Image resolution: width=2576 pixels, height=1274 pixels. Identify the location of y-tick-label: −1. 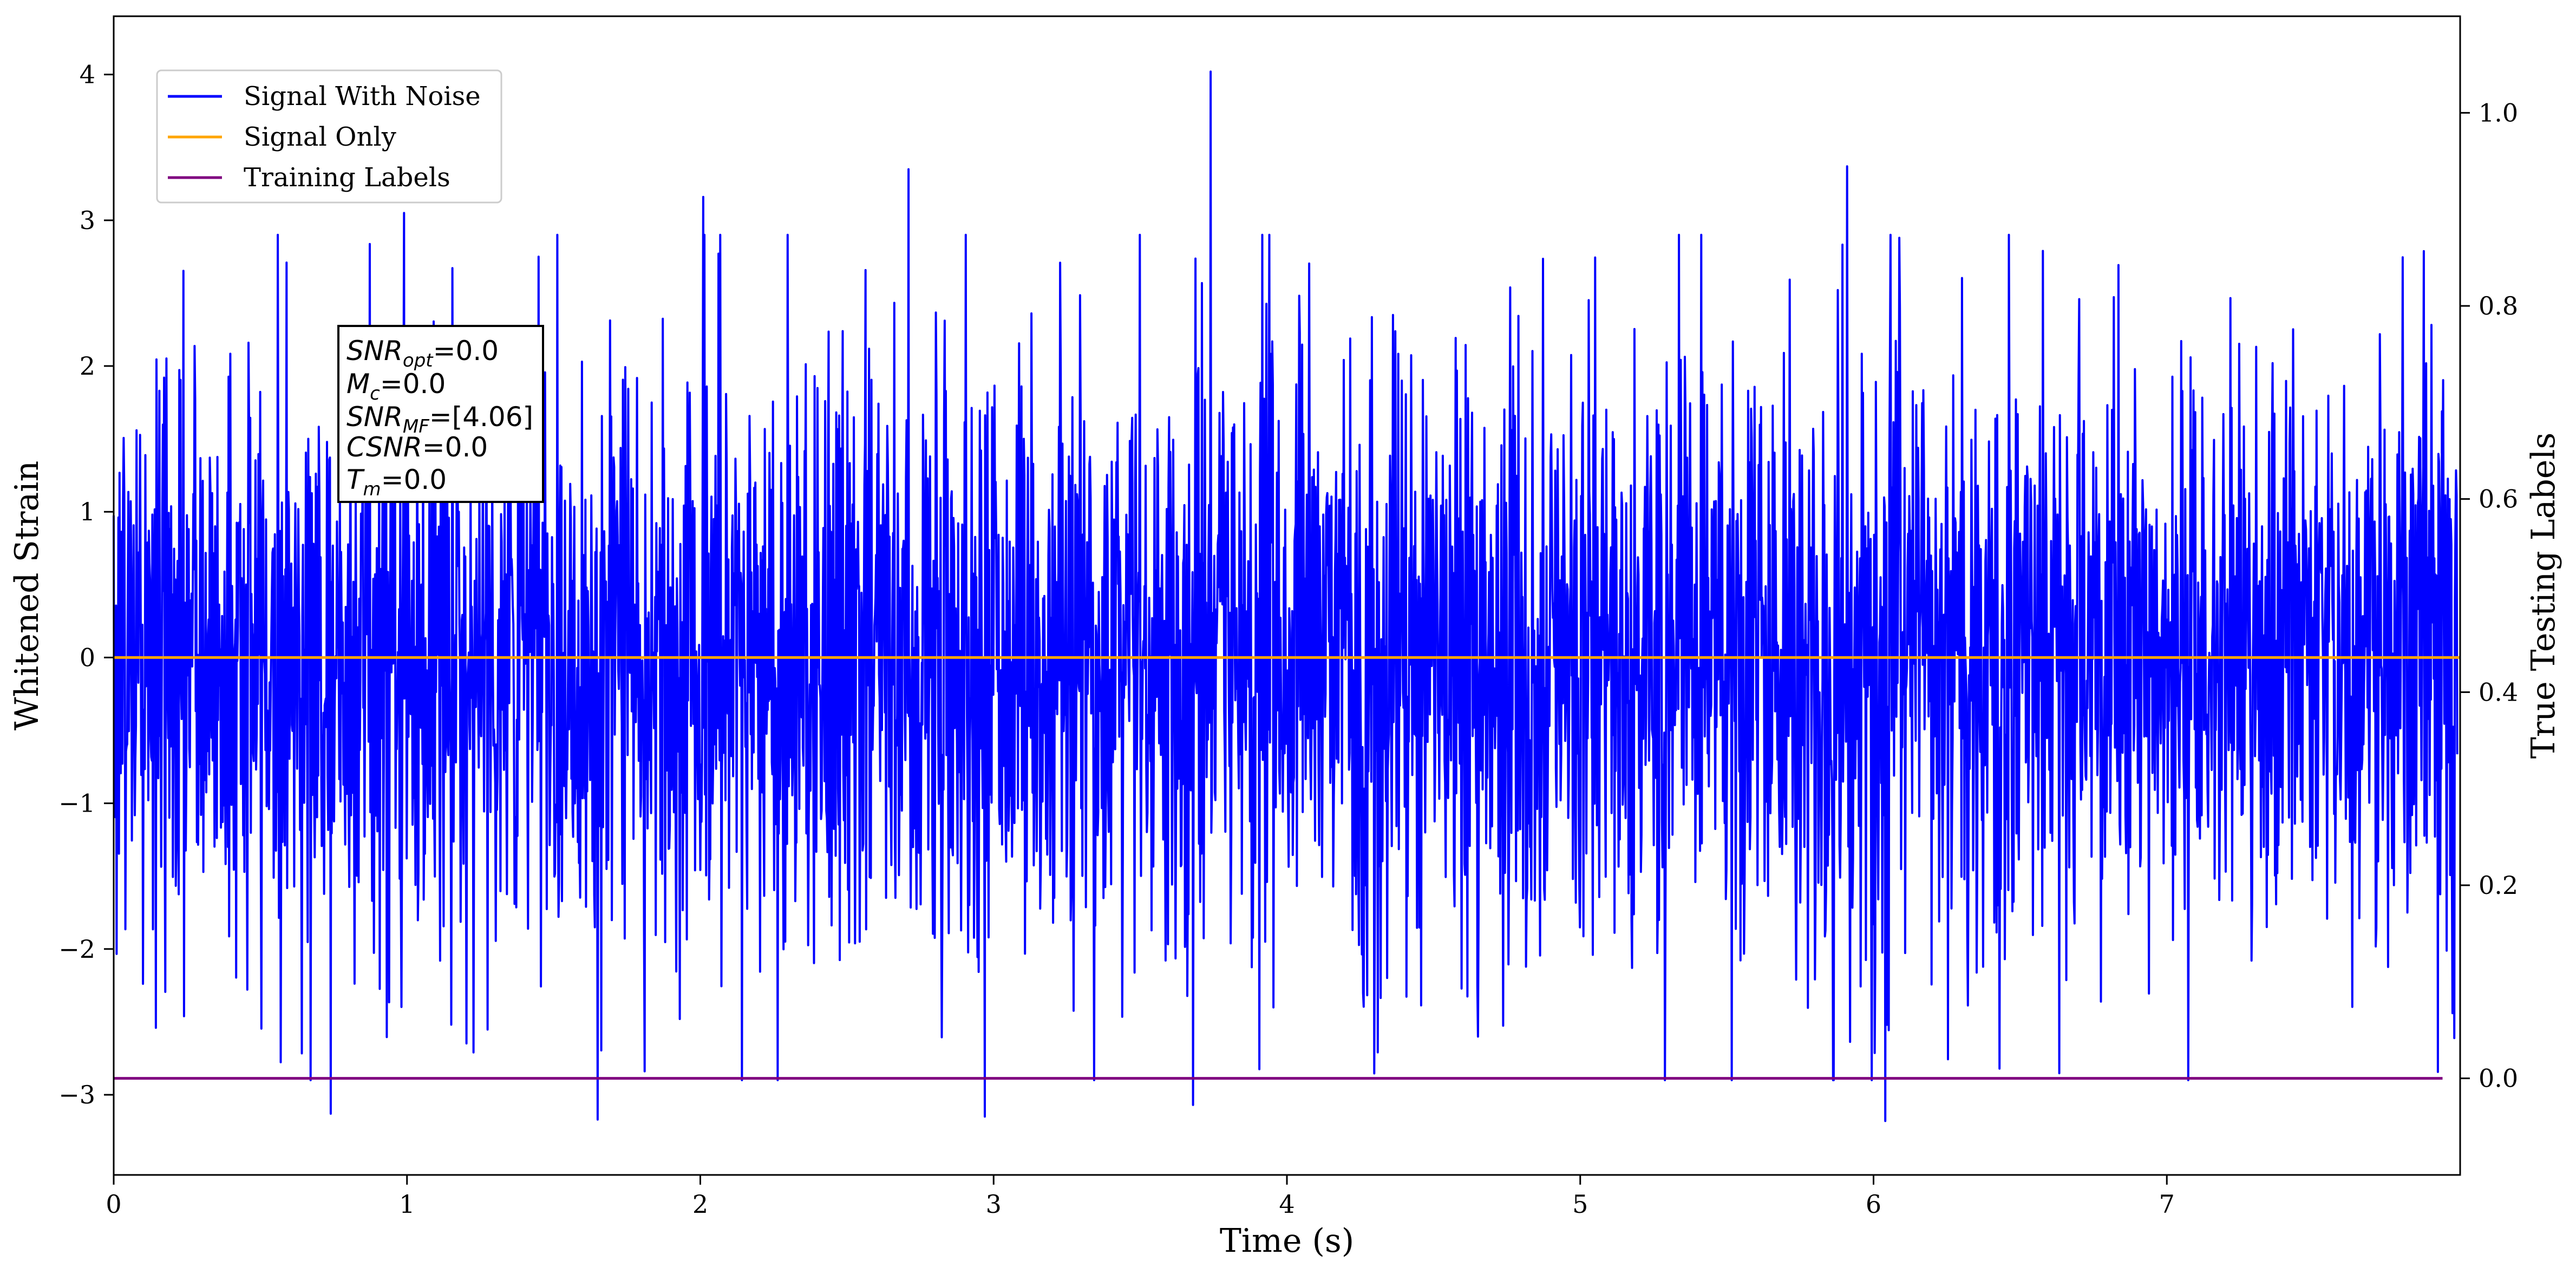
(76, 803).